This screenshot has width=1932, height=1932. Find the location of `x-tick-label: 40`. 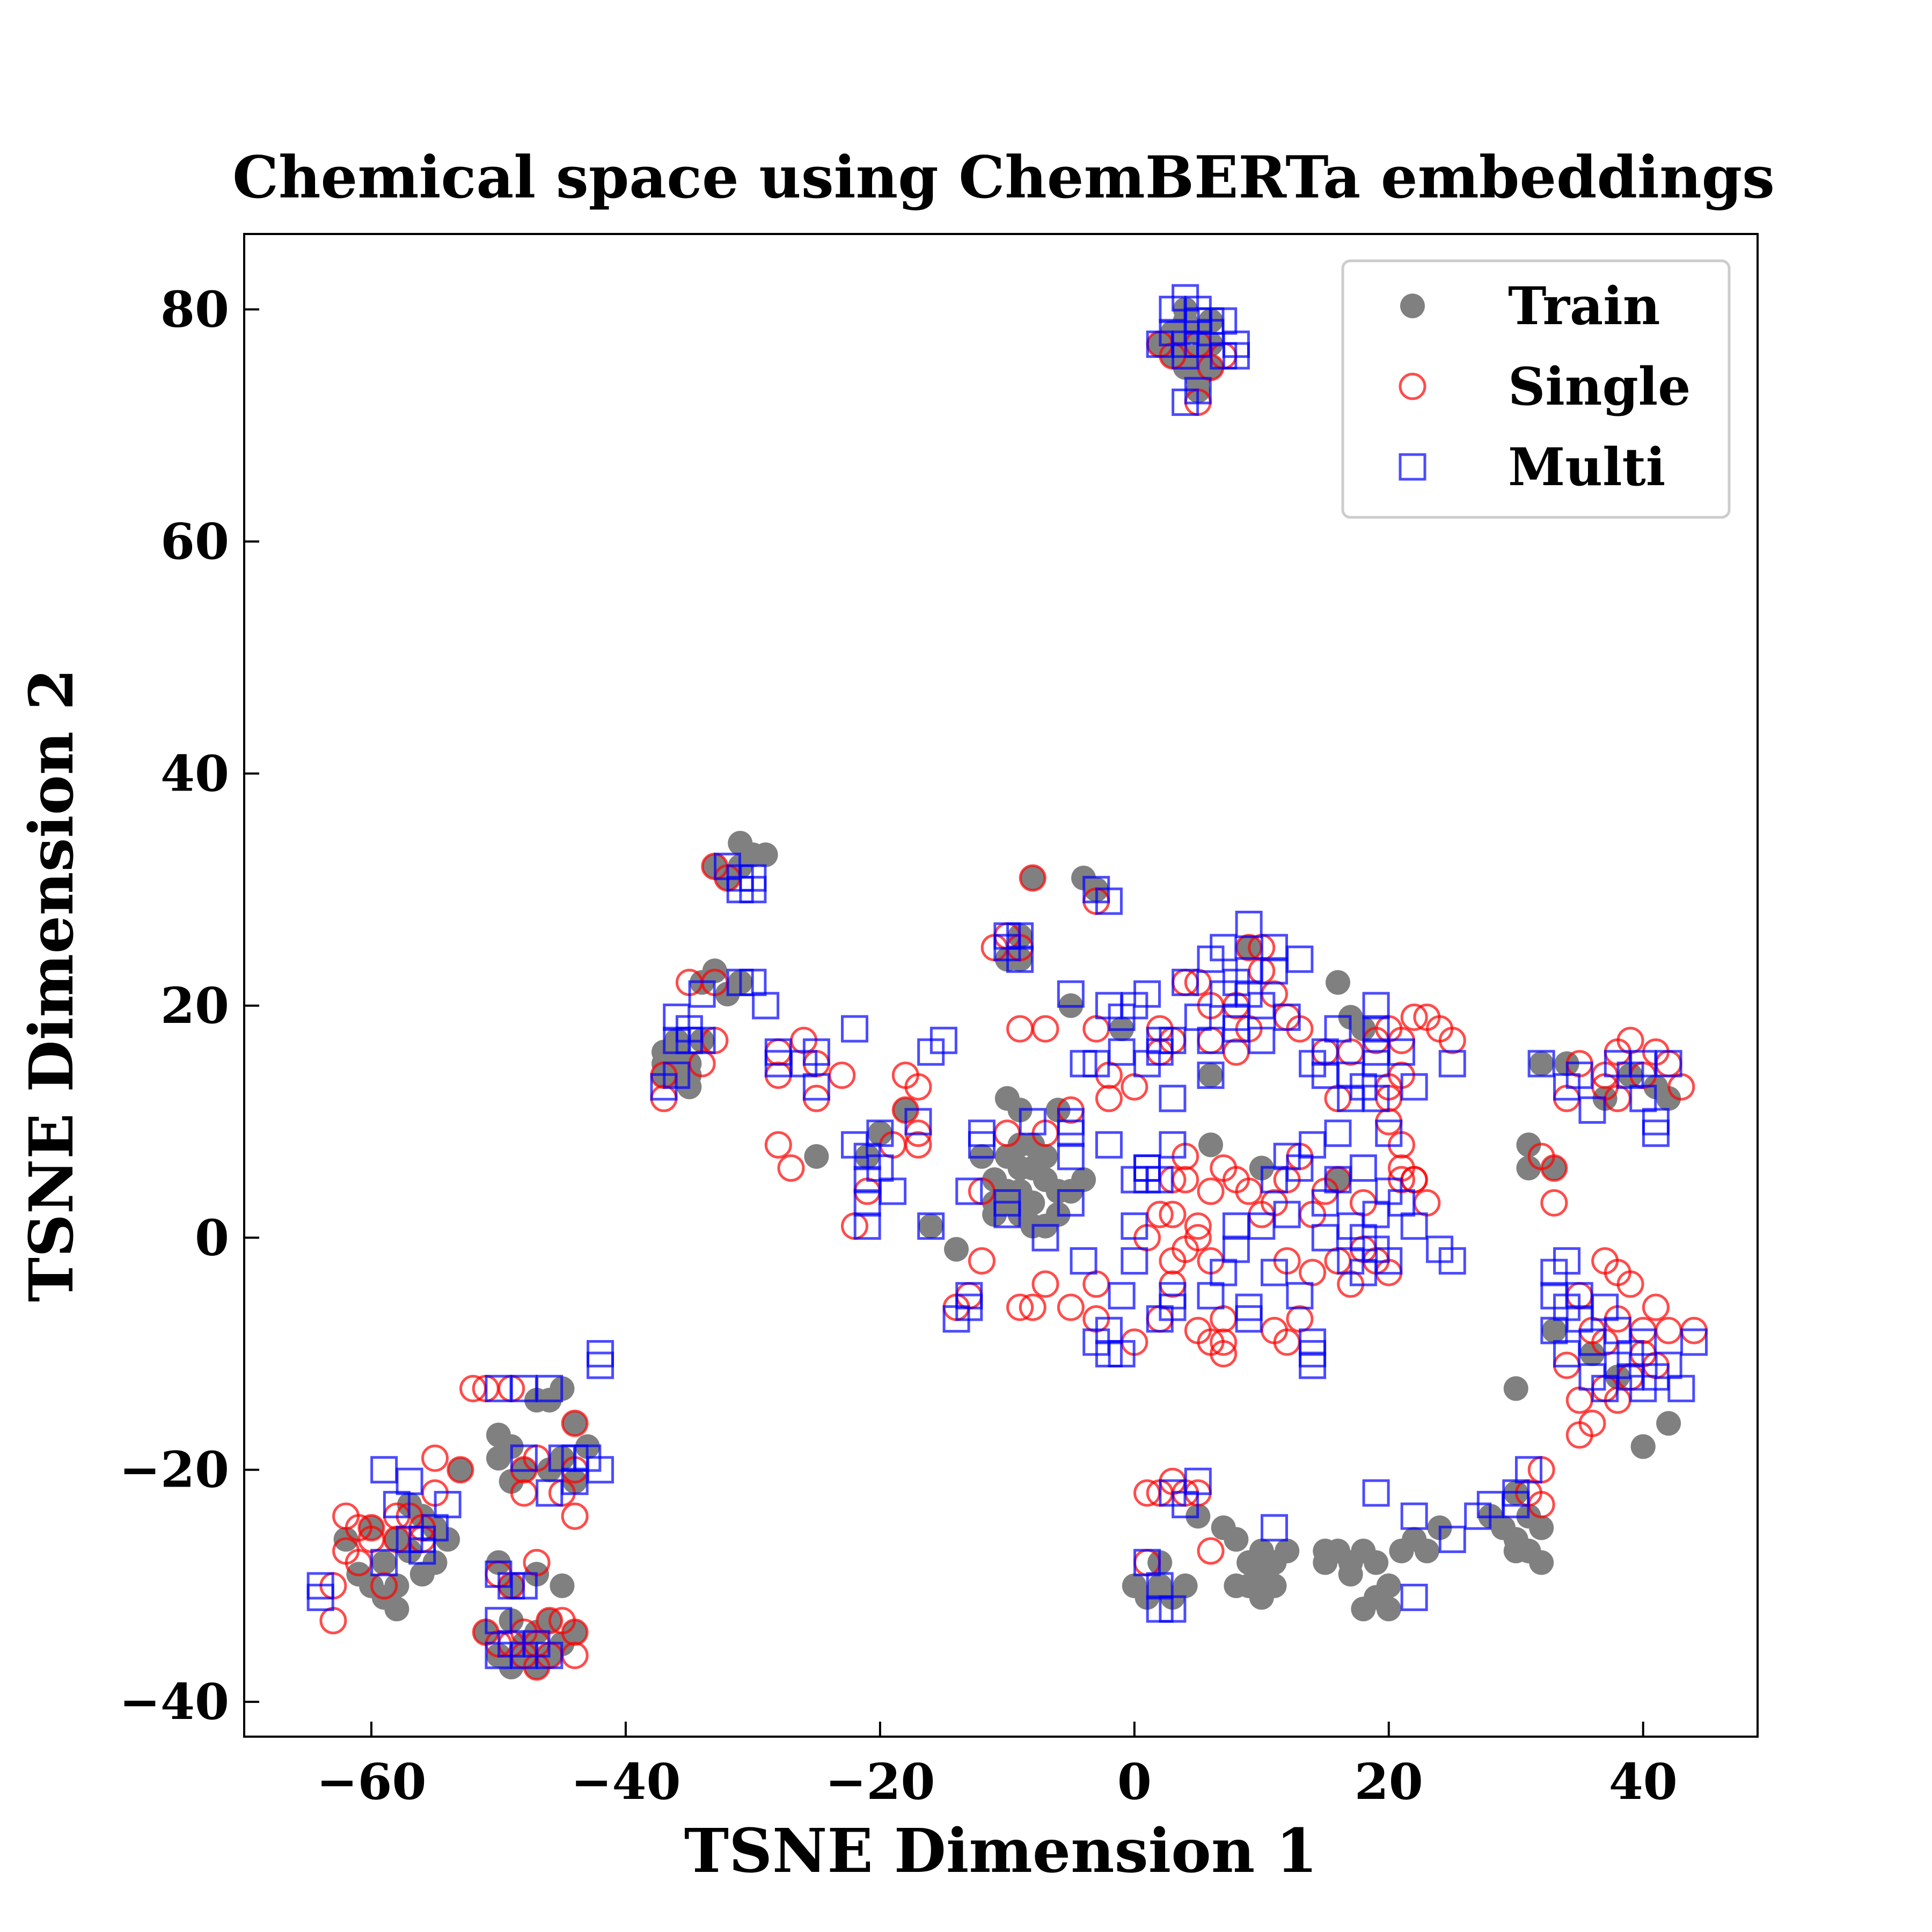

x-tick-label: 40 is located at coordinates (1643, 1782).